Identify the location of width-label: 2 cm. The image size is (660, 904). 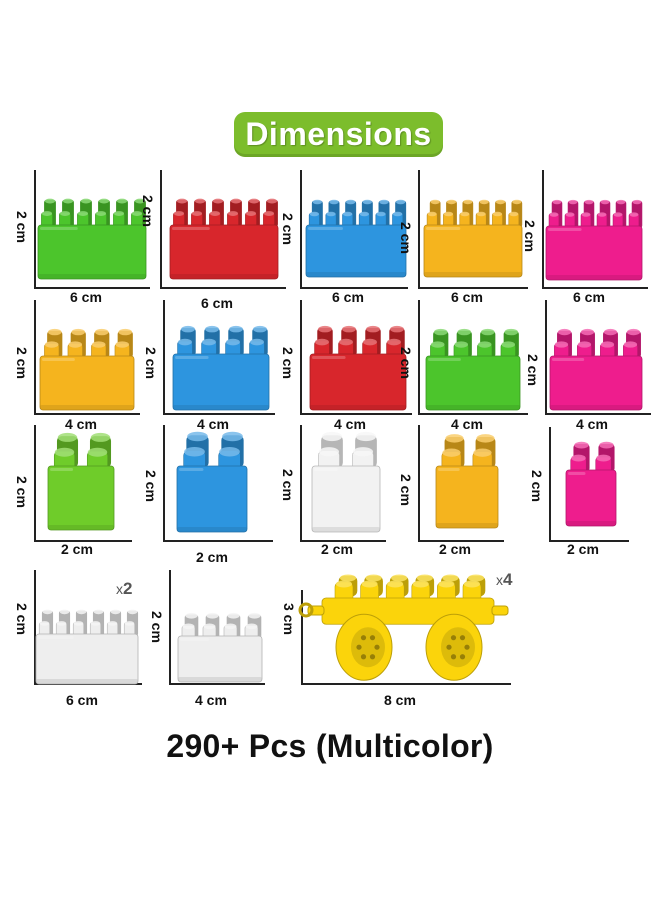
(455, 549).